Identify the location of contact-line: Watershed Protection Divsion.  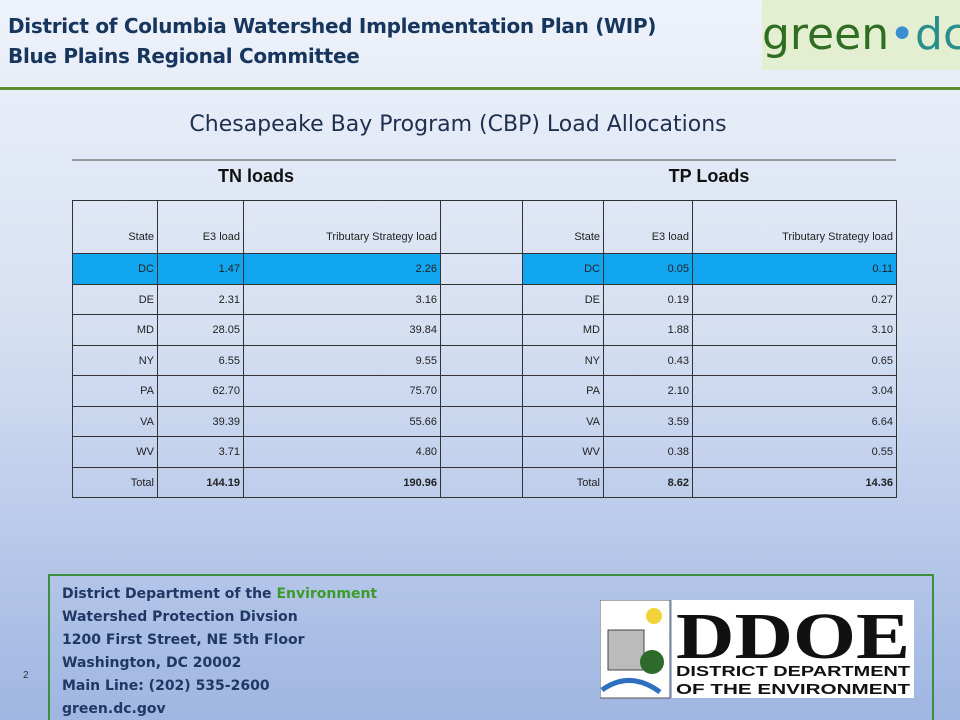
(180, 617).